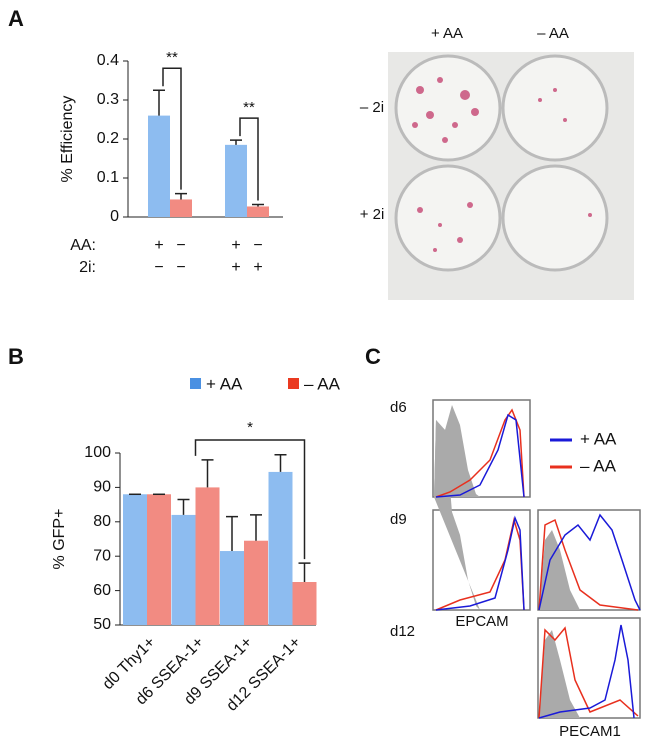 The width and height of the screenshot is (647, 750). I want to click on timepoint-label: d12, so click(402, 631).